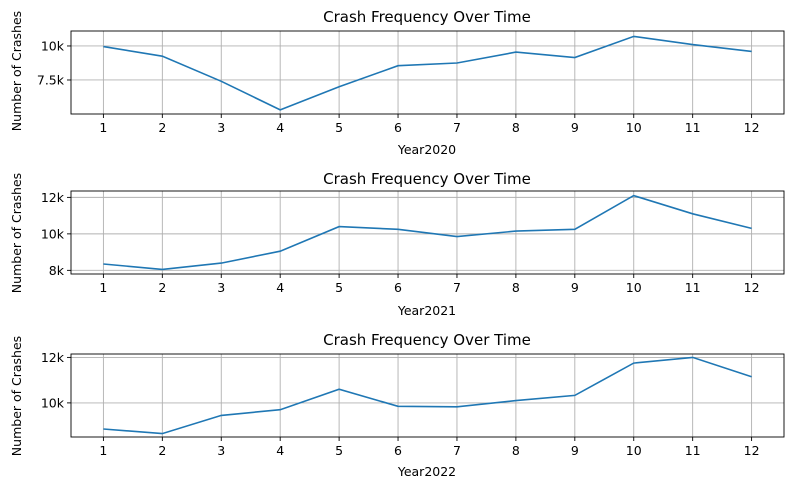  What do you see at coordinates (426, 471) in the screenshot?
I see `x-axis-label: Year2022` at bounding box center [426, 471].